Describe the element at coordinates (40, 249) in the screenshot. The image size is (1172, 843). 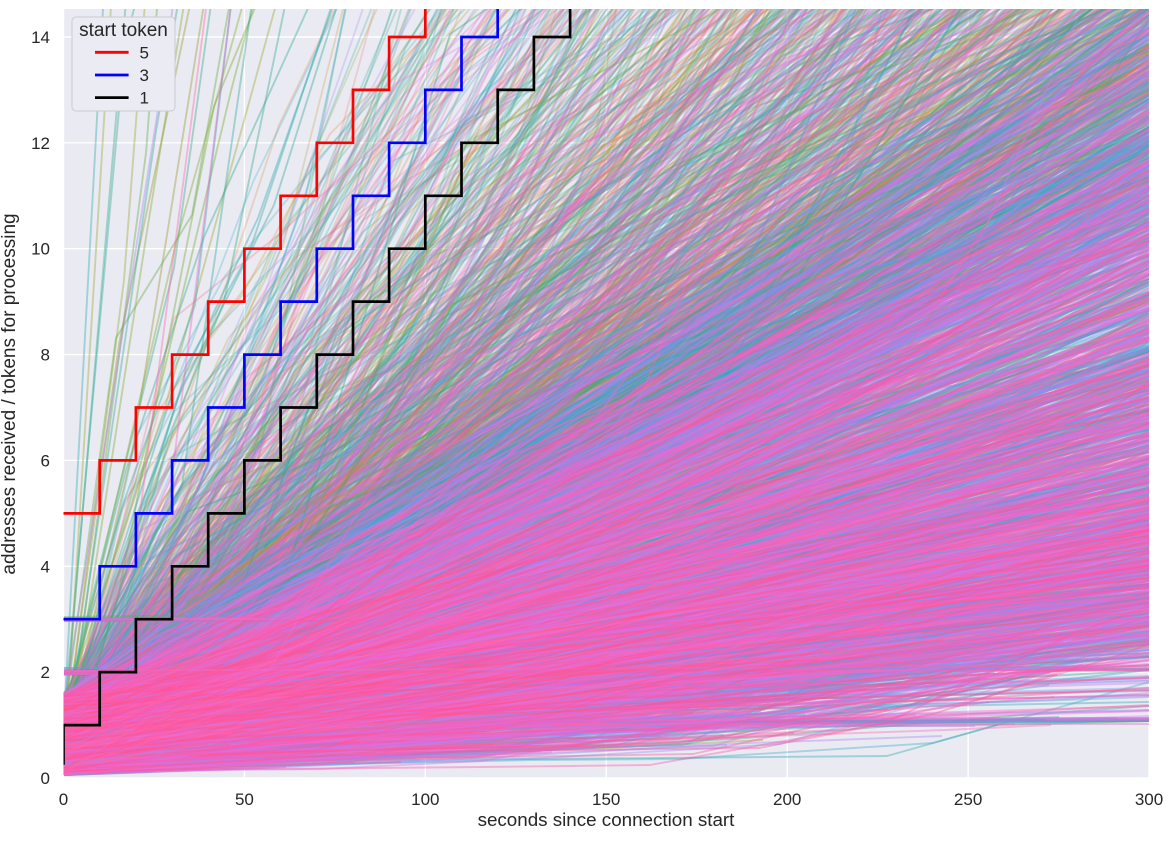
I see `svg-text: 10` at that location.